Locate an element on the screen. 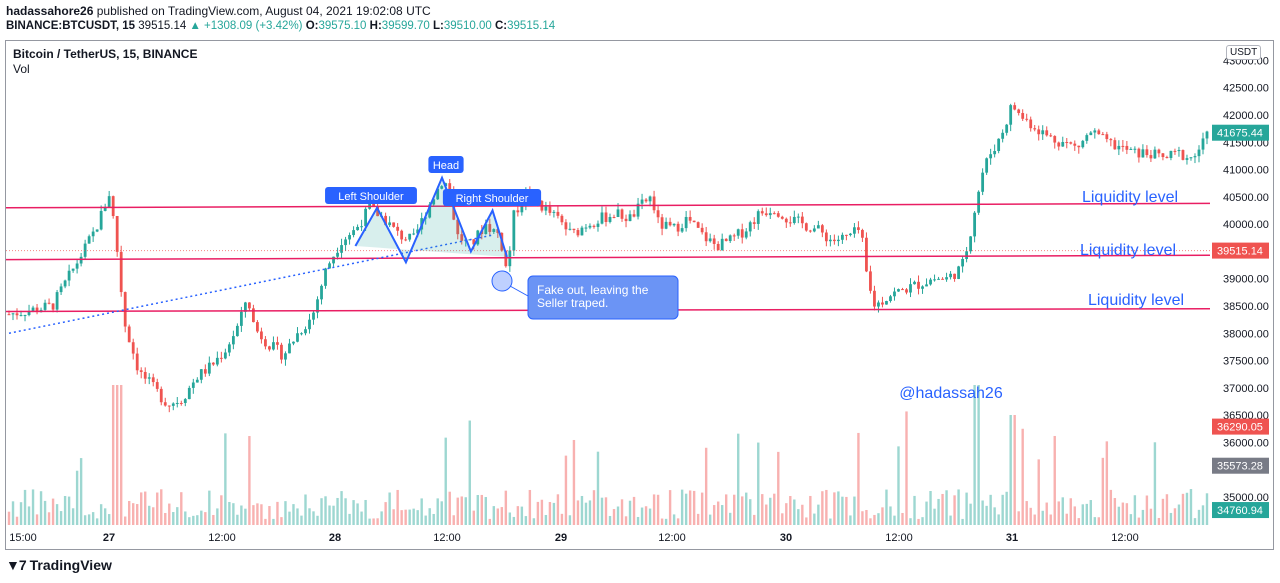 The image size is (1280, 583). price-tag-label: 34760.94 is located at coordinates (1240, 511).